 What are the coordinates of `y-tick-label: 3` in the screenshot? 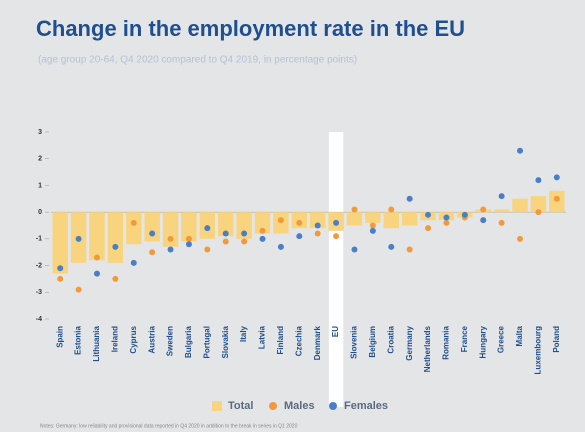 It's located at (40, 132).